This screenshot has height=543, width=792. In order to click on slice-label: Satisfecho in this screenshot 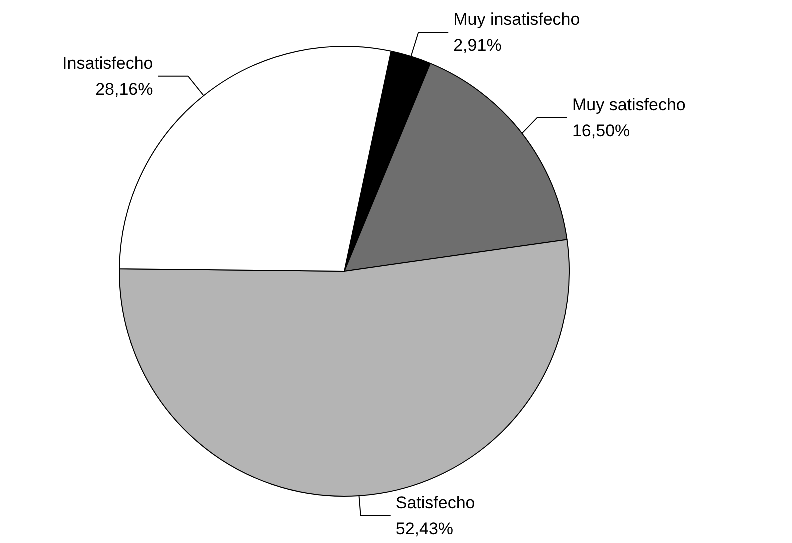, I will do `click(436, 503)`.